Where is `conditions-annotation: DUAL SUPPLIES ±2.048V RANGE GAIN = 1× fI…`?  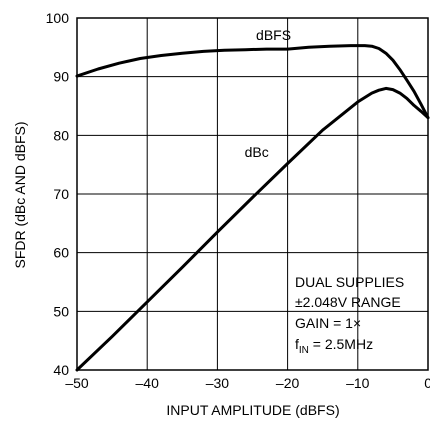 conditions-annotation: DUAL SUPPLIES ±2.048V RANGE GAIN = 1× fI… is located at coordinates (349, 315).